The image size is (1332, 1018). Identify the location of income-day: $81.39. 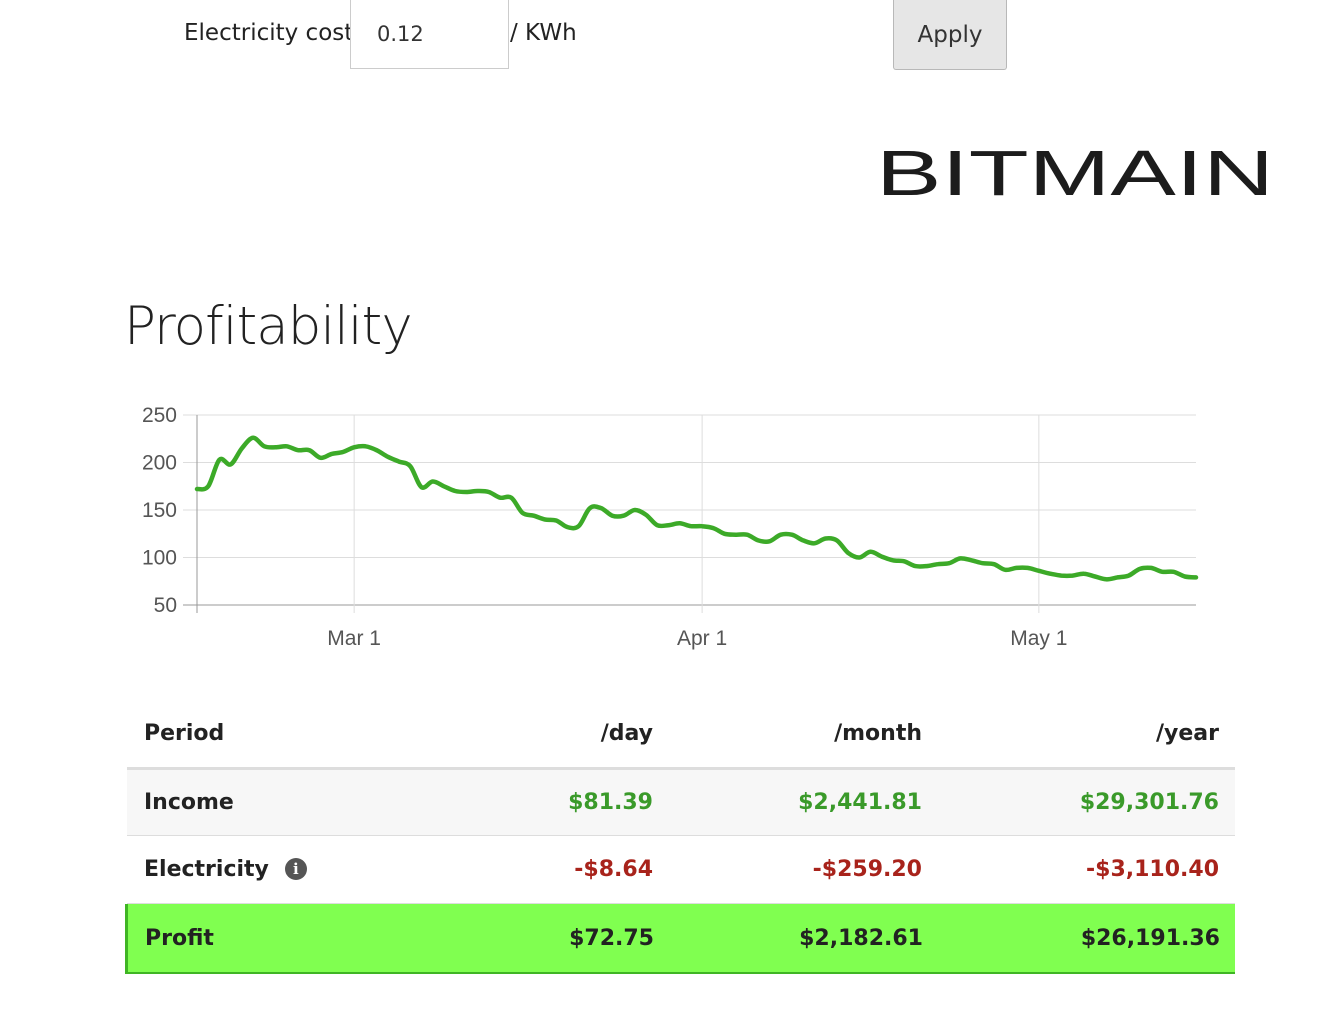
(610, 802).